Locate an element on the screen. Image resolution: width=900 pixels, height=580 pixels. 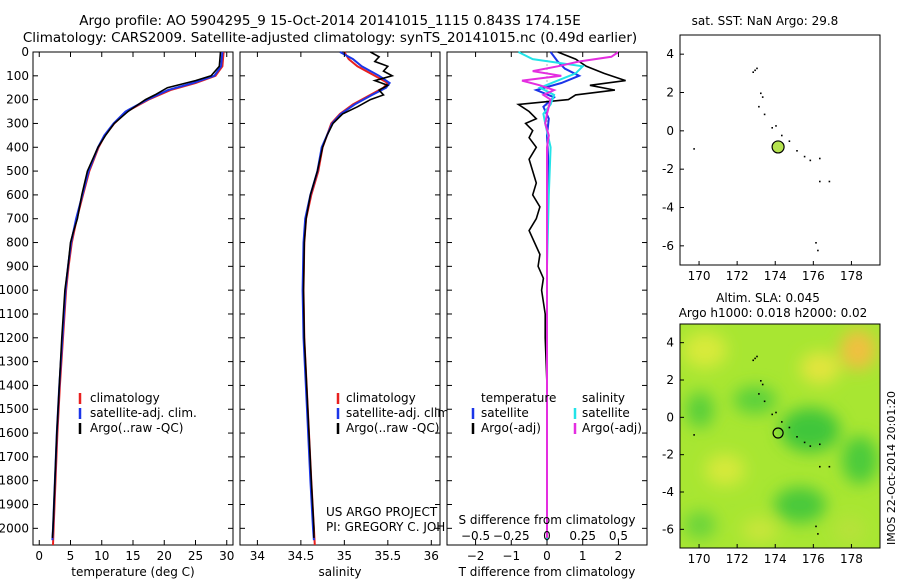
sla-xtick-label: 176 is located at coordinates (813, 559).